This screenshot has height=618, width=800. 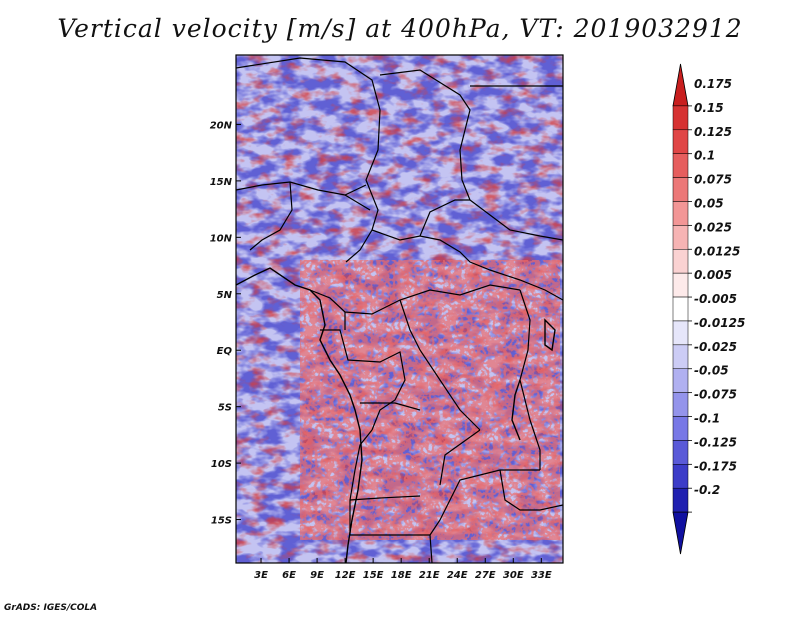 What do you see at coordinates (485, 575) in the screenshot?
I see `lon-tick-label: 27E` at bounding box center [485, 575].